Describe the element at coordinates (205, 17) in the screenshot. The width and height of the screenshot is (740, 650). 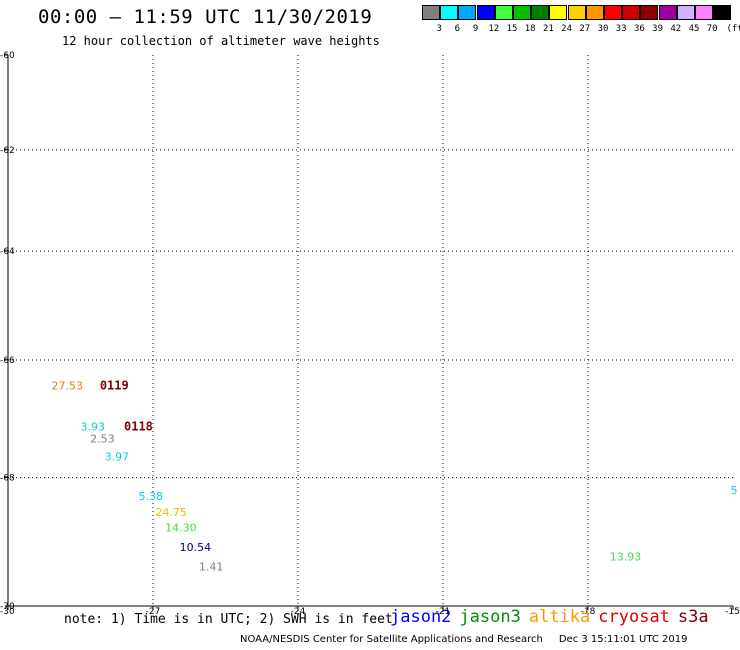
I see `map-title: 00:00 – 11:59 UTC 11/30/2019` at that location.